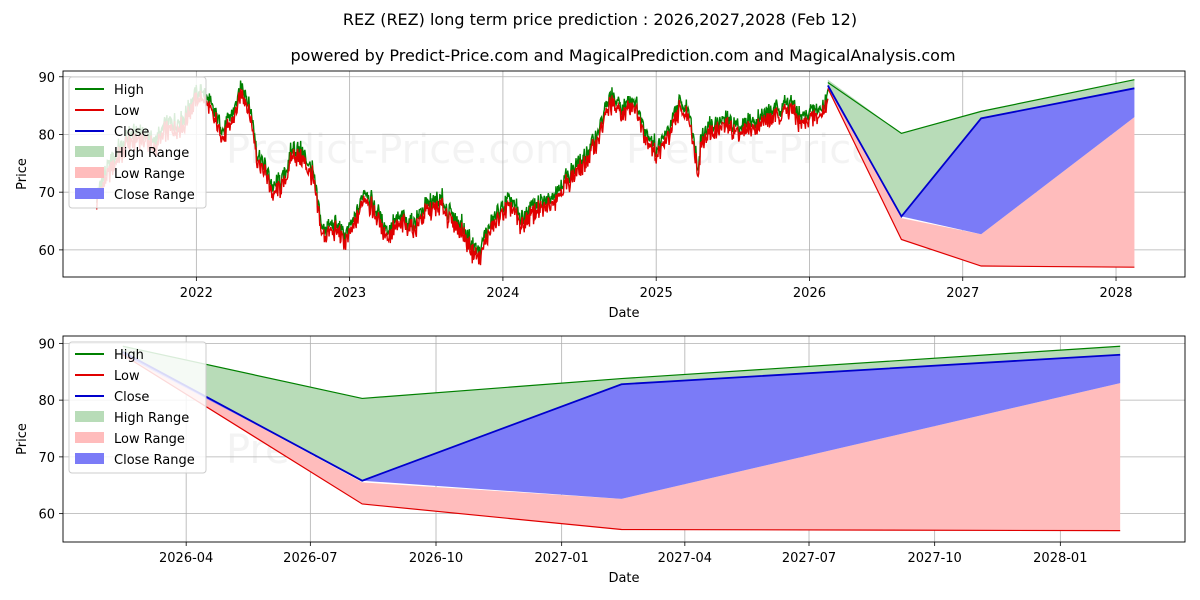 Image resolution: width=1200 pixels, height=600 pixels. Describe the element at coordinates (962, 293) in the screenshot. I see `x-tick-label: 2027` at that location.